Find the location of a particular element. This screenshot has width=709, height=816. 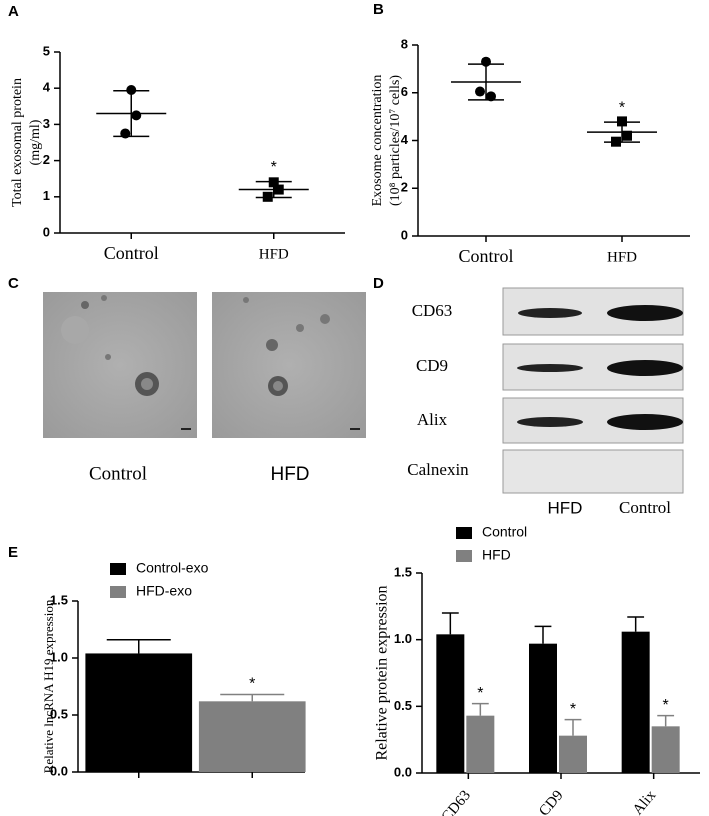

micrograph-caption: HFD is located at coordinates (289, 474).